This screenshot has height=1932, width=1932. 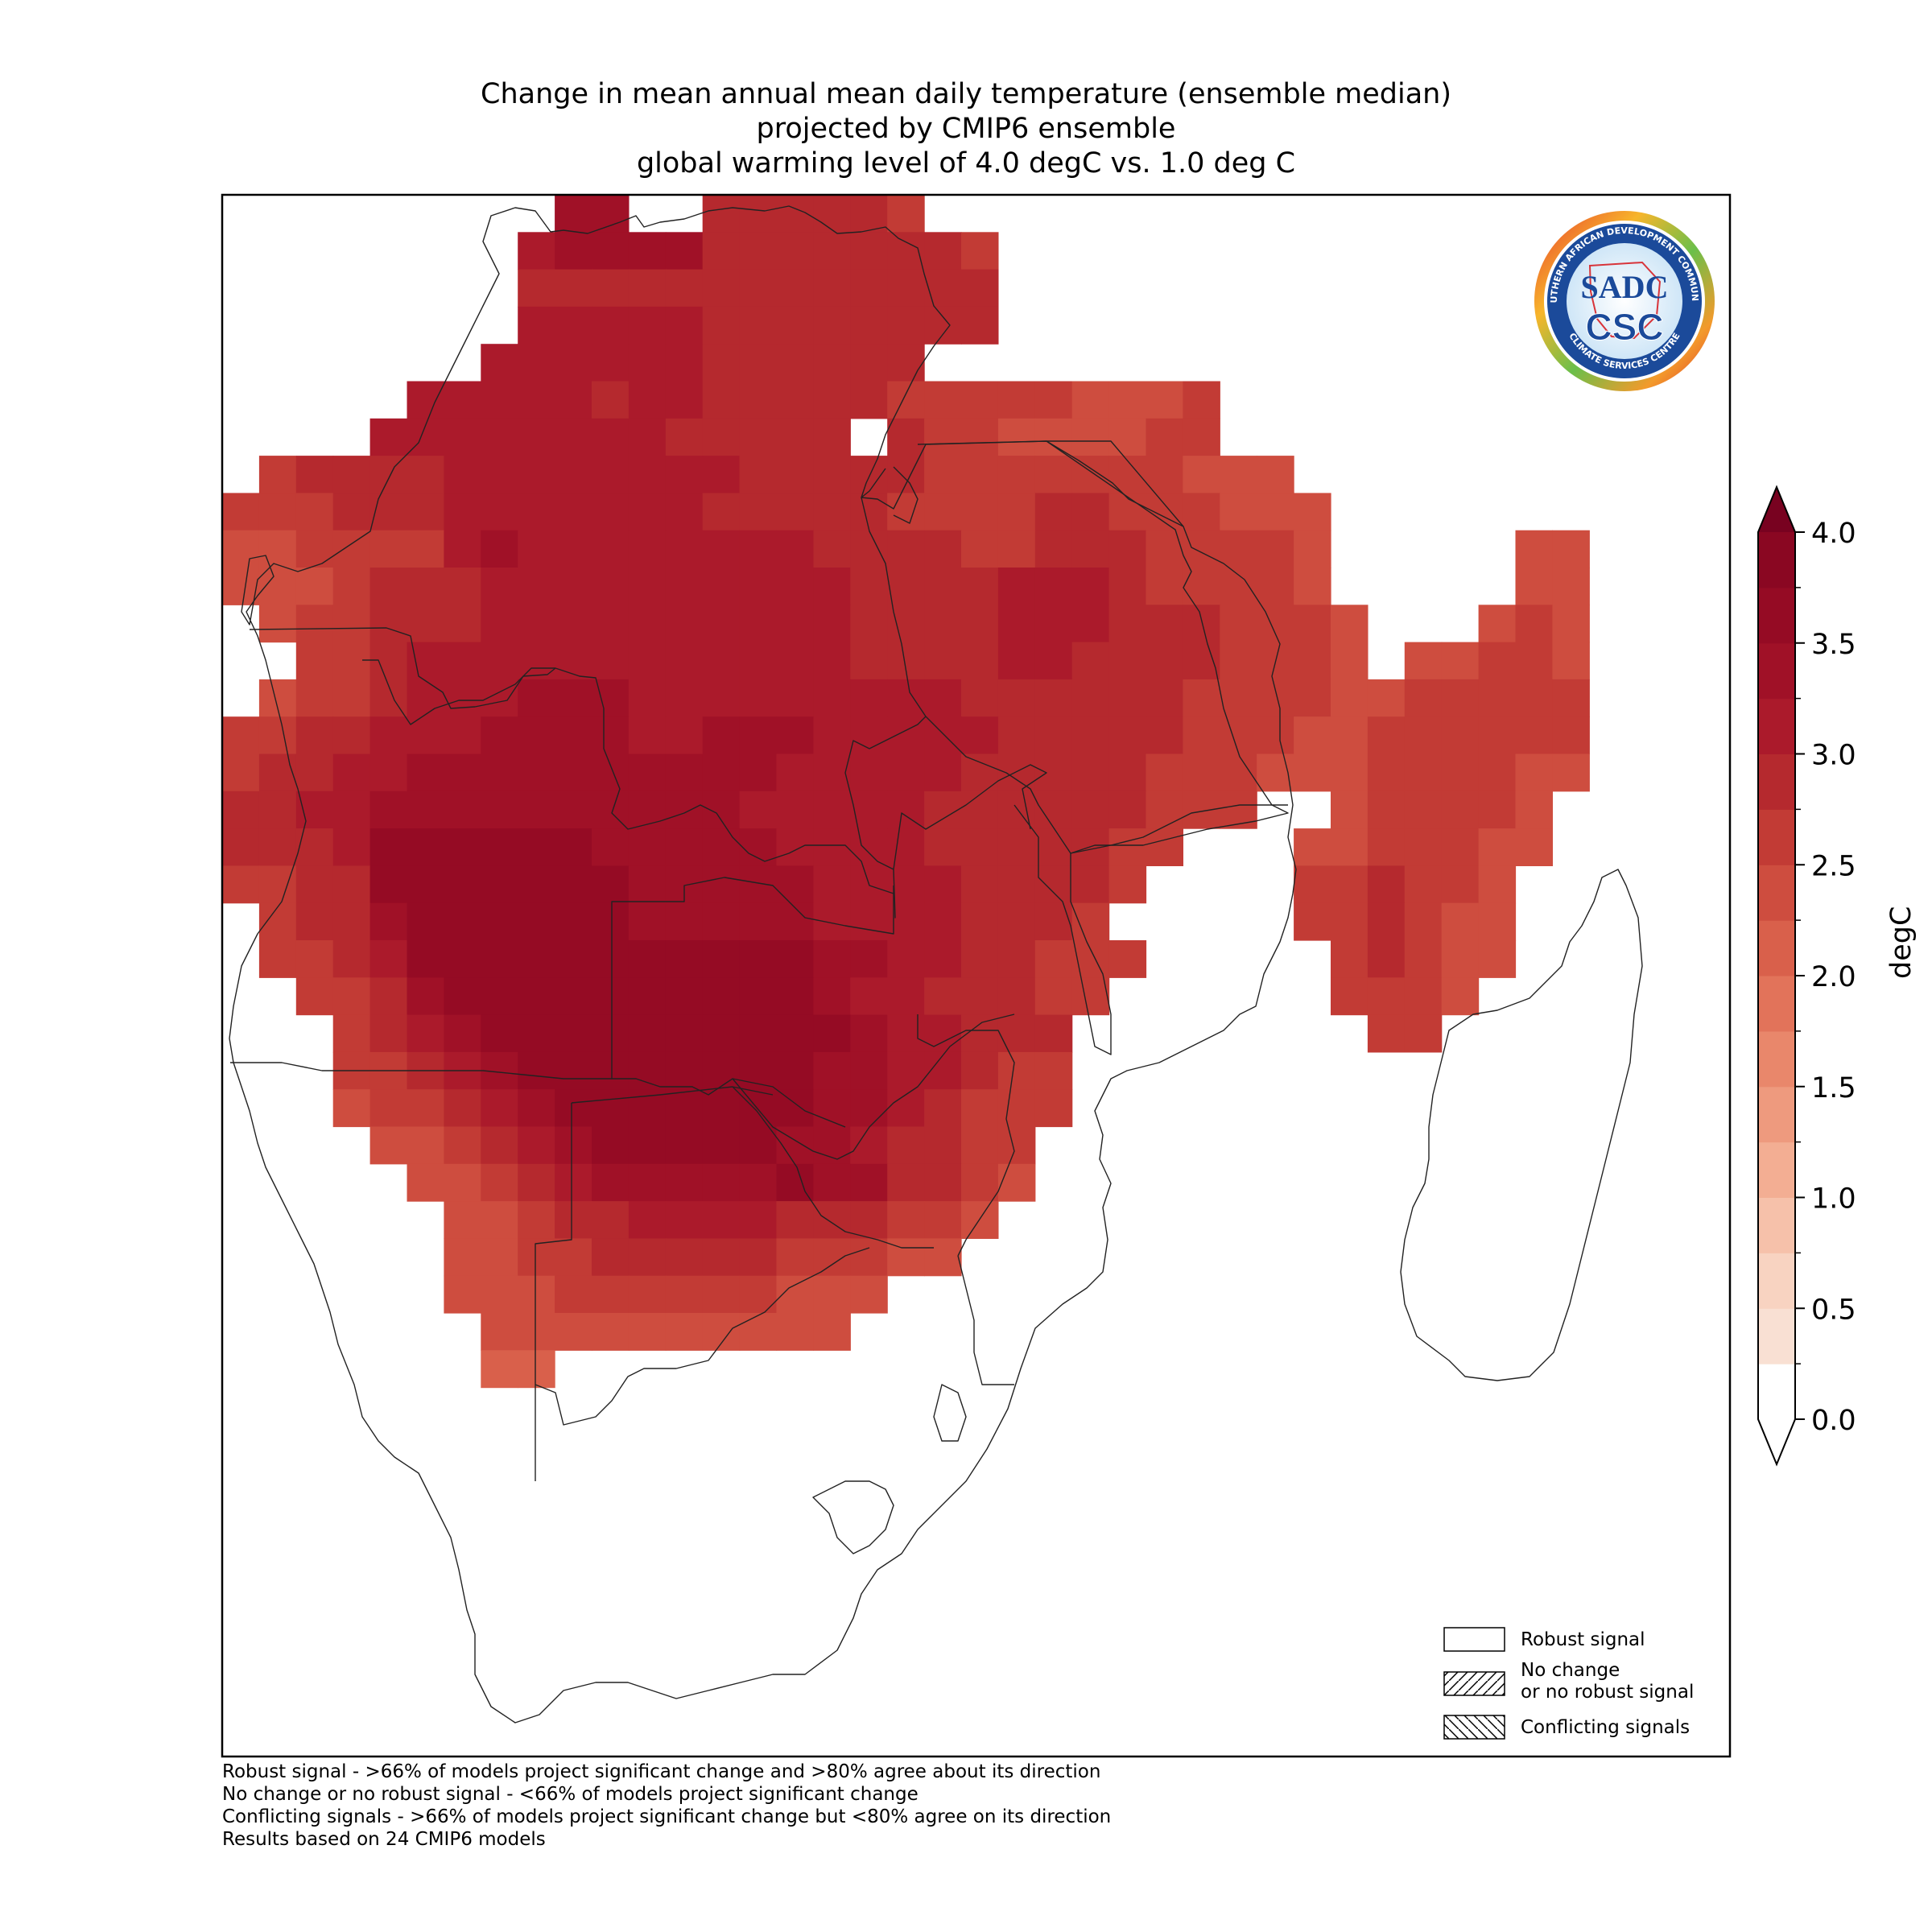 What do you see at coordinates (1806, 976) in the screenshot?
I see `colorbar: 0.0 0.5 1.0 1.5 2.0 2.5 3.0 3.5 4.0` at bounding box center [1806, 976].